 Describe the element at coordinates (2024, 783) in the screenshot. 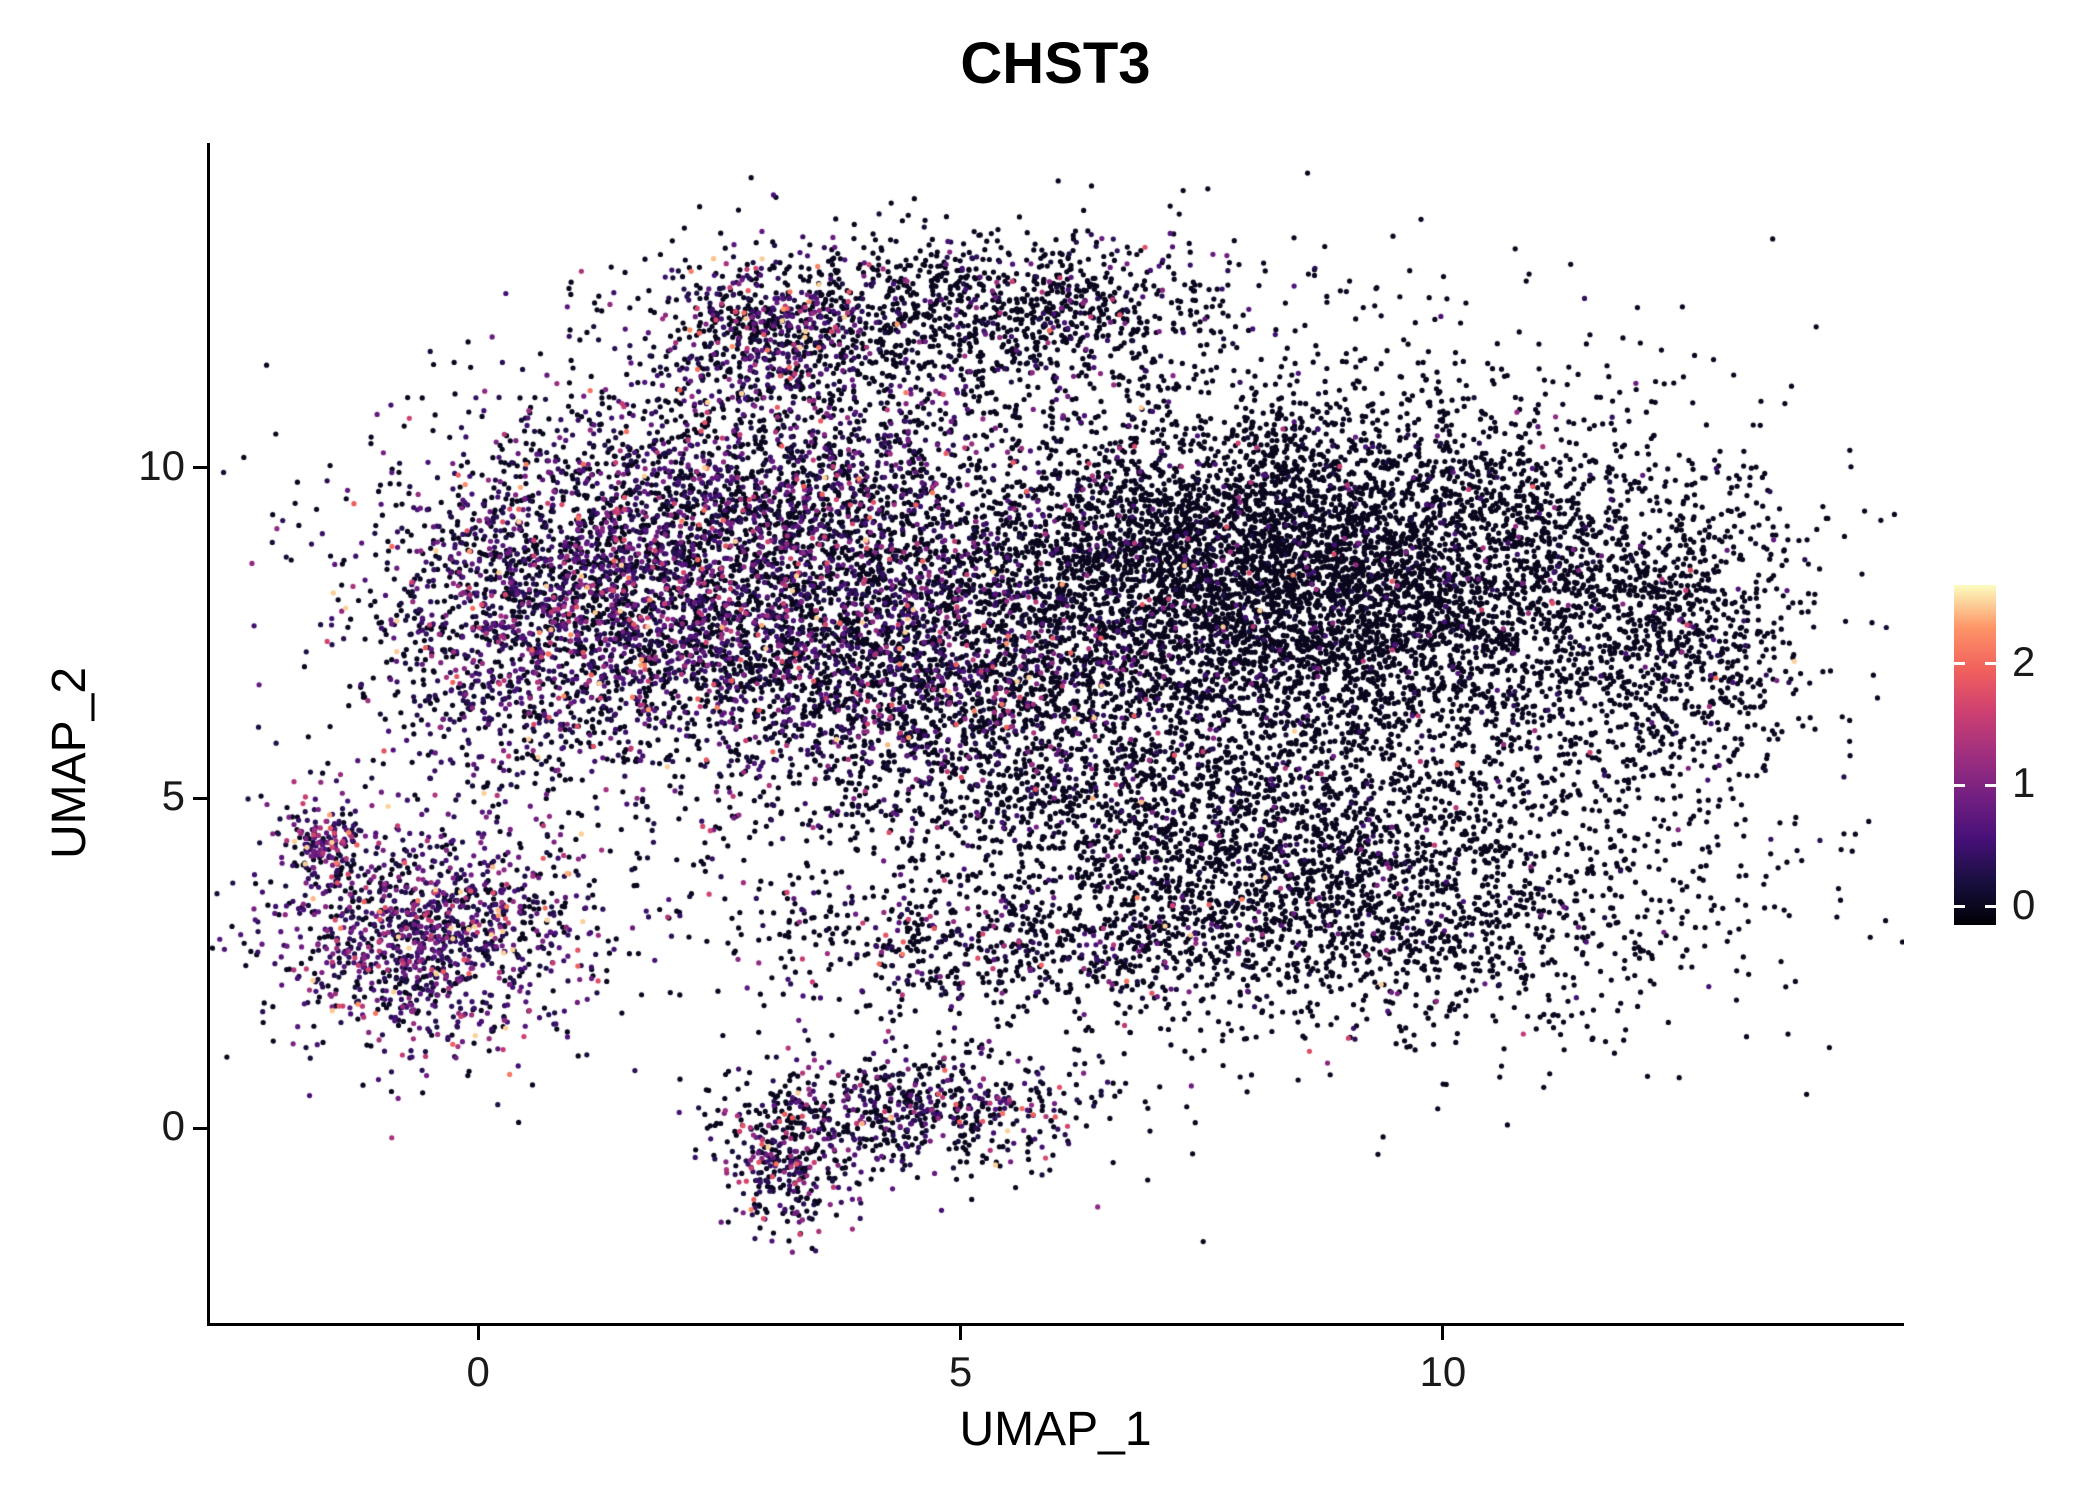

I see `colorbar-tick-label: 1` at that location.